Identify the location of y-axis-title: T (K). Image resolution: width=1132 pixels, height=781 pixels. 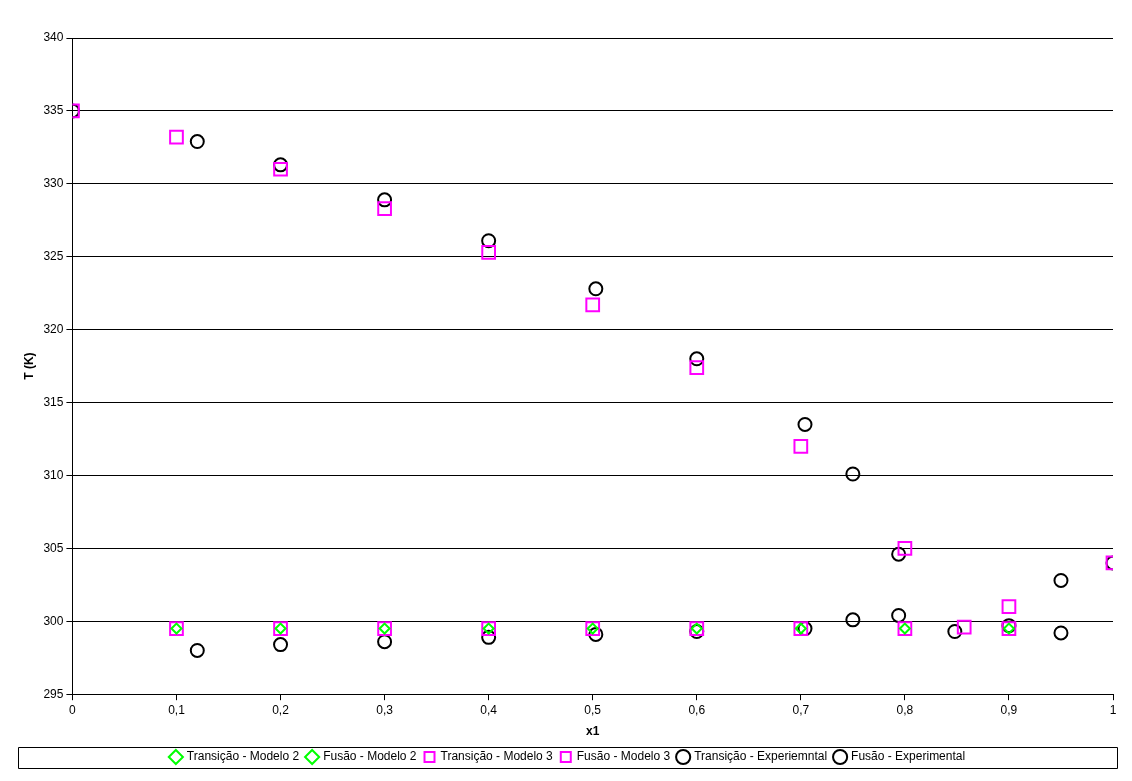
(28, 366).